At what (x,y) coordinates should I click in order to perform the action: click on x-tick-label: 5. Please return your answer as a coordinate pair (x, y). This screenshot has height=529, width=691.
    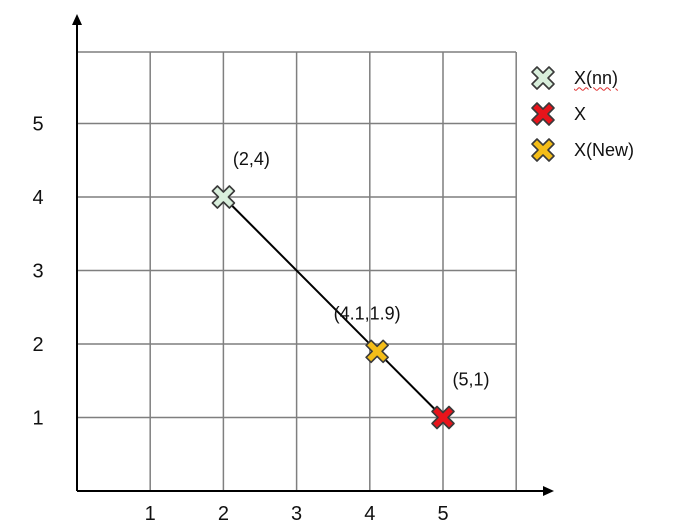
    Looking at the image, I should click on (442, 514).